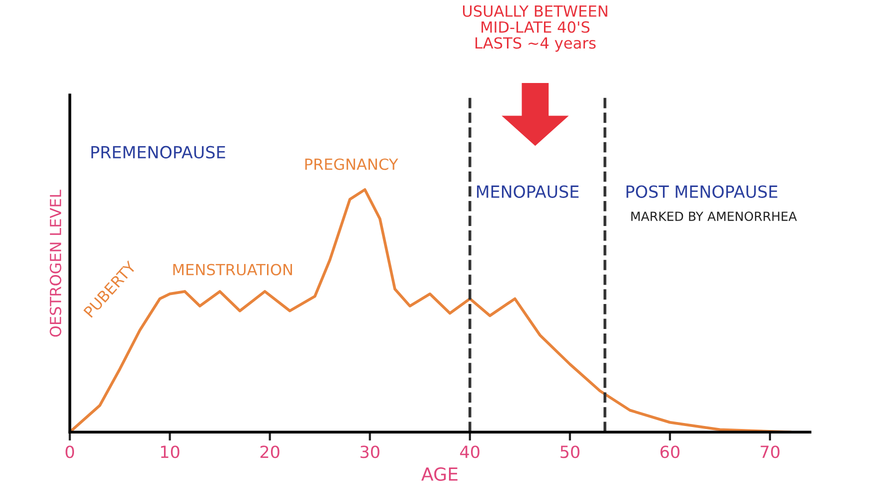 The height and width of the screenshot is (503, 895). I want to click on x-tick-label: 20, so click(270, 452).